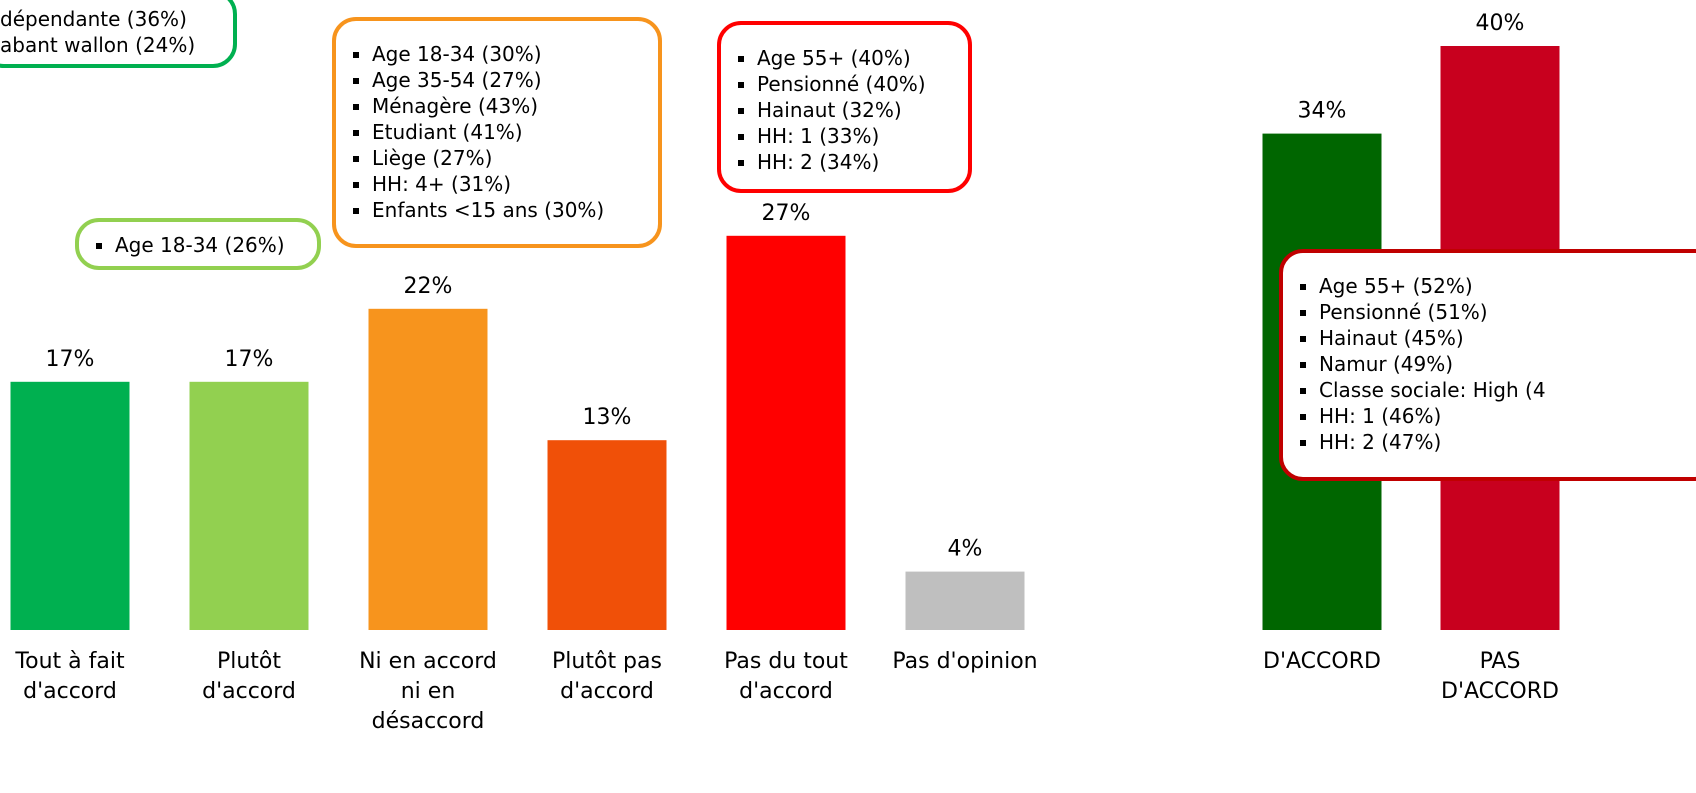 The image size is (1696, 793). I want to click on value-label: 40%, so click(1500, 23).